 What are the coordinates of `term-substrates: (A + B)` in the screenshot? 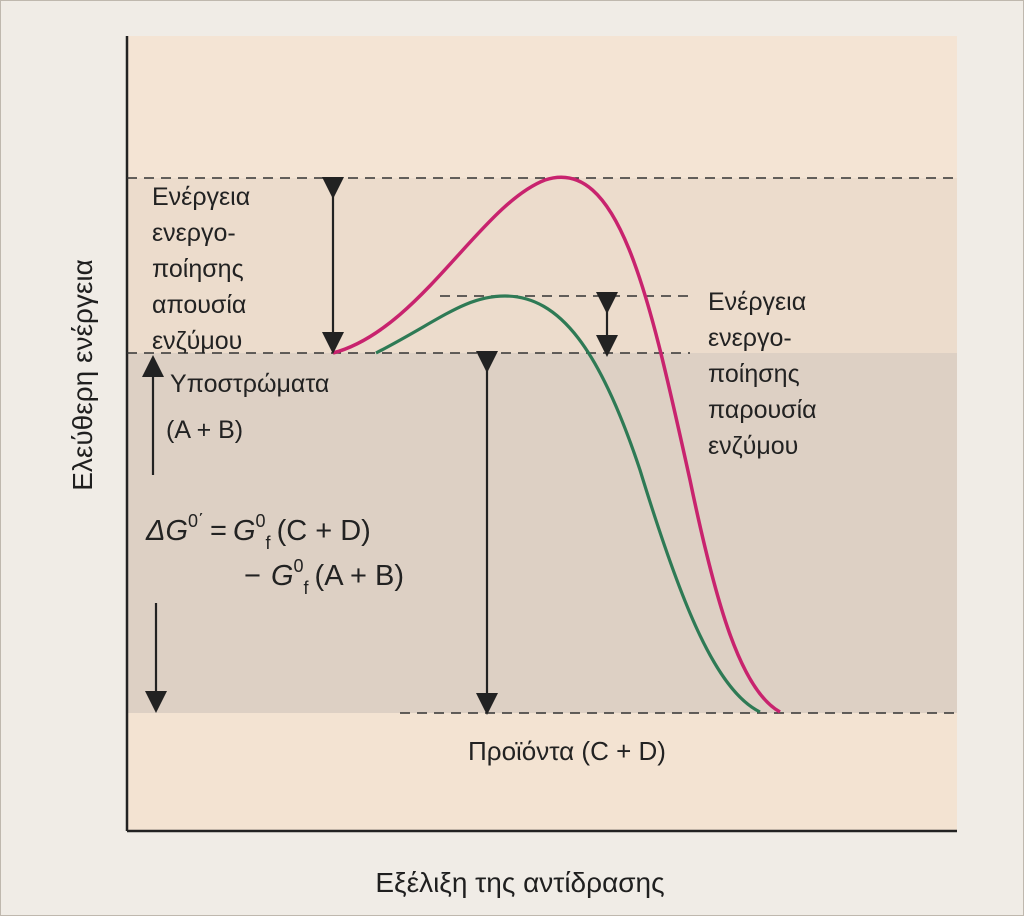 It's located at (359, 576).